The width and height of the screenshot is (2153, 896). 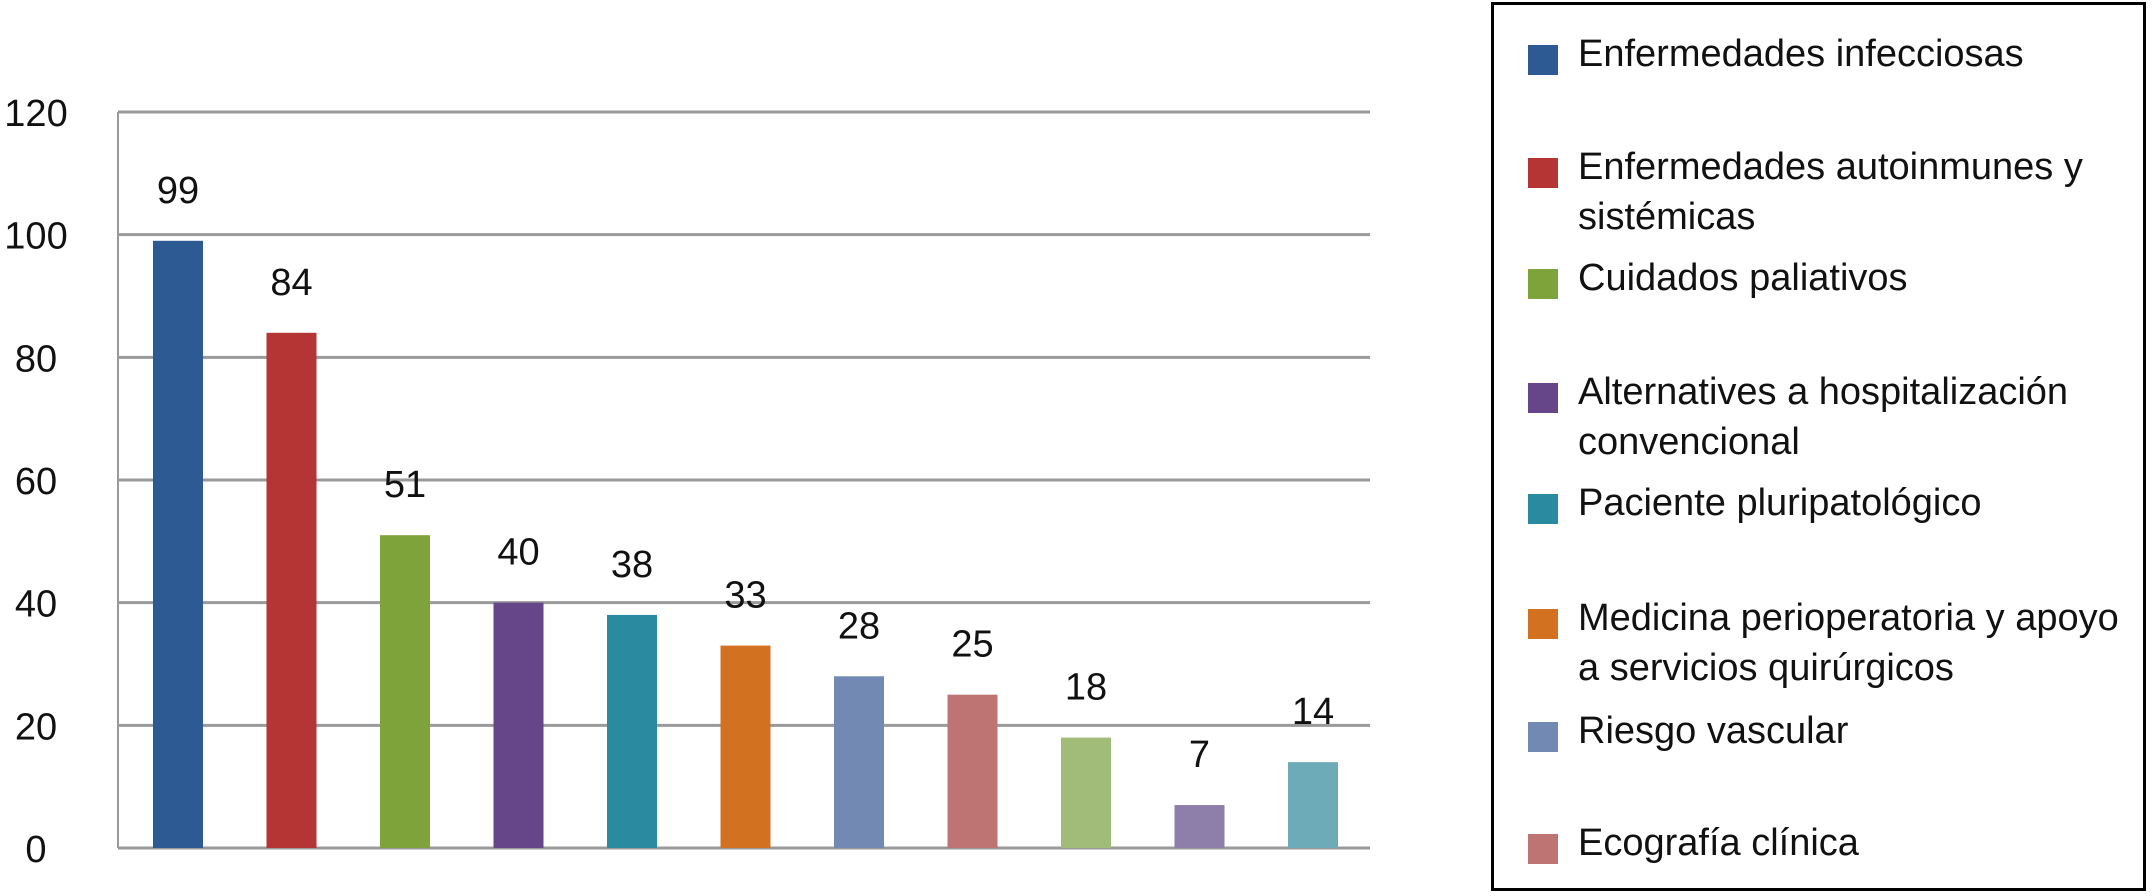 What do you see at coordinates (36, 359) in the screenshot?
I see `y-tick-label: 80` at bounding box center [36, 359].